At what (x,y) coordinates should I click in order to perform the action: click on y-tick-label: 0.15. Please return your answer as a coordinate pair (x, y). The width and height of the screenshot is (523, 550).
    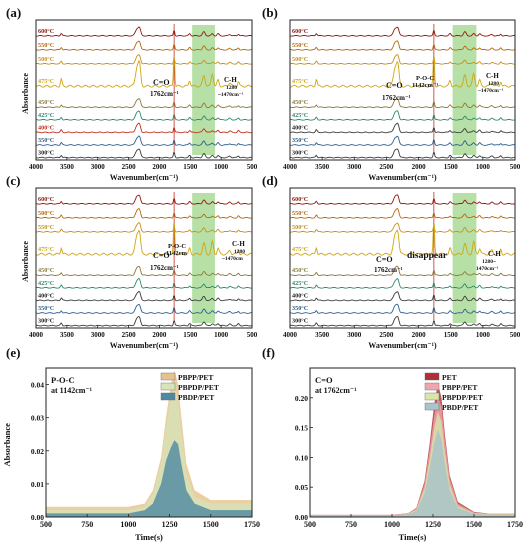
    Looking at the image, I should click on (301, 428).